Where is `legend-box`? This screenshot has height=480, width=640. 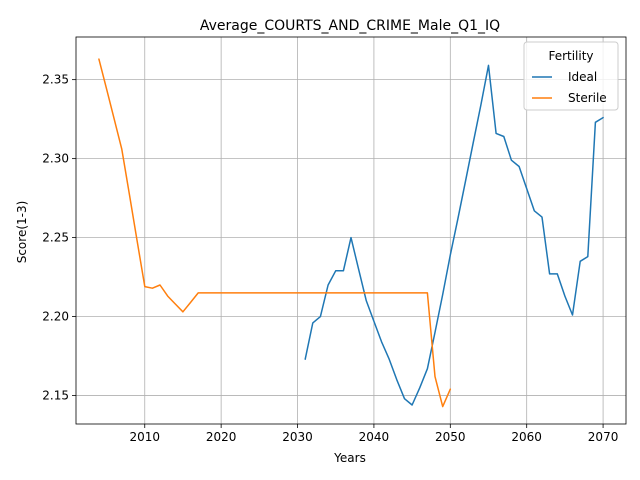
legend-box is located at coordinates (571, 76).